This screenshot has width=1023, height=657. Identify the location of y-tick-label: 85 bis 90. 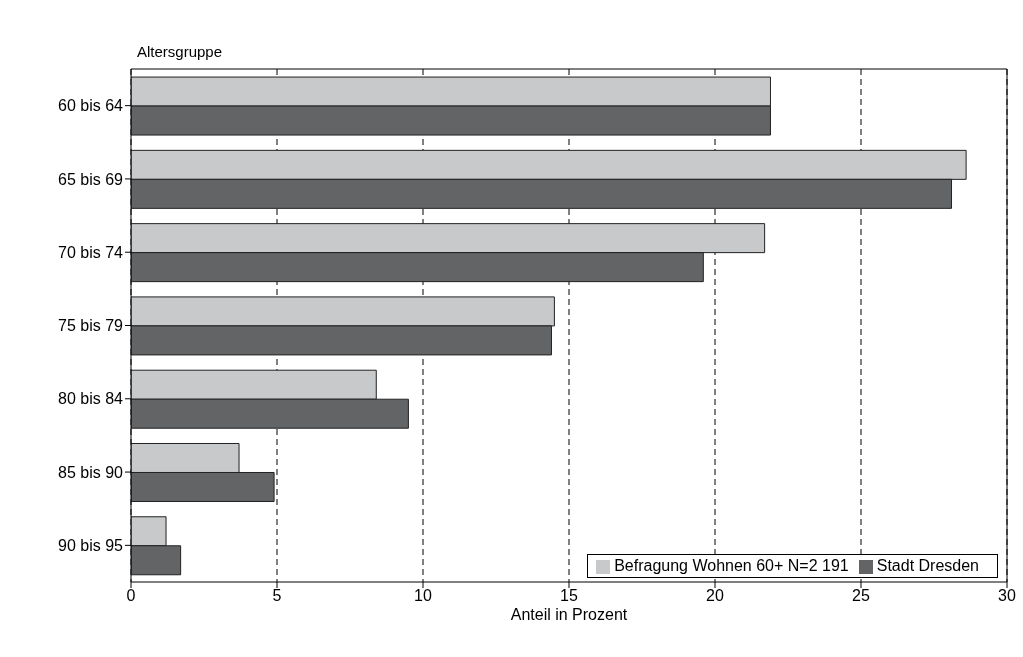
(91, 472).